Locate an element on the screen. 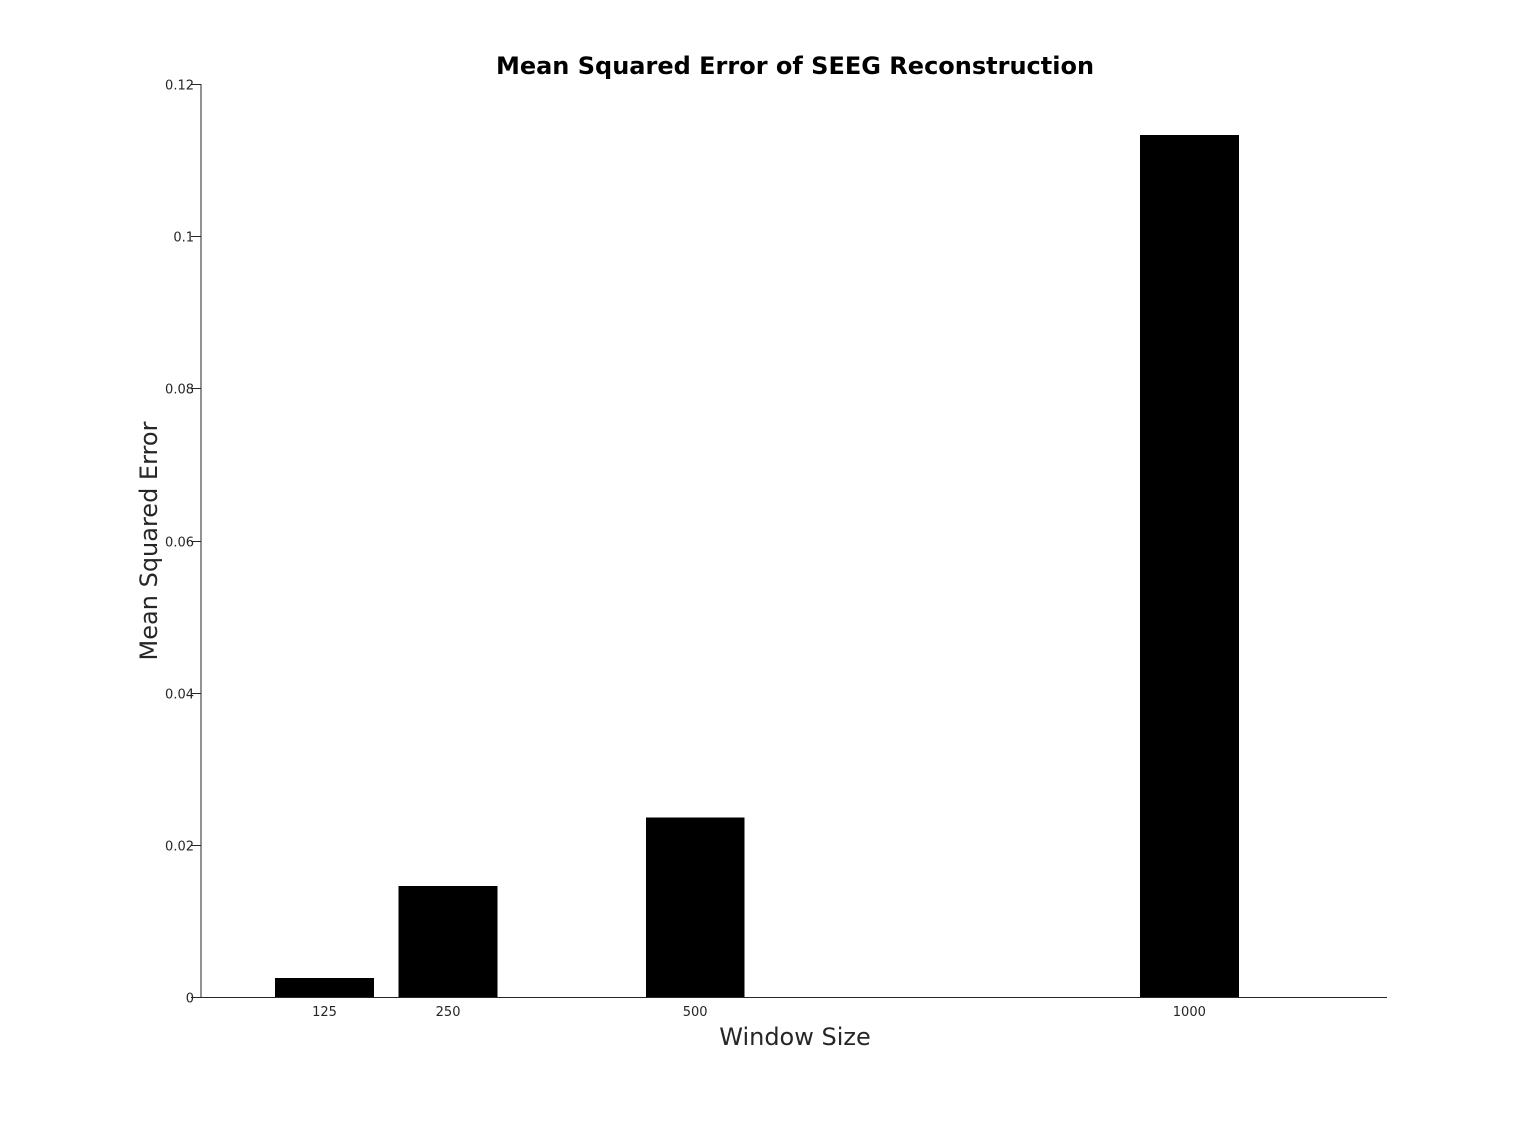 This screenshot has height=1121, width=1535. y-tick-label: 0.02 is located at coordinates (179, 847).